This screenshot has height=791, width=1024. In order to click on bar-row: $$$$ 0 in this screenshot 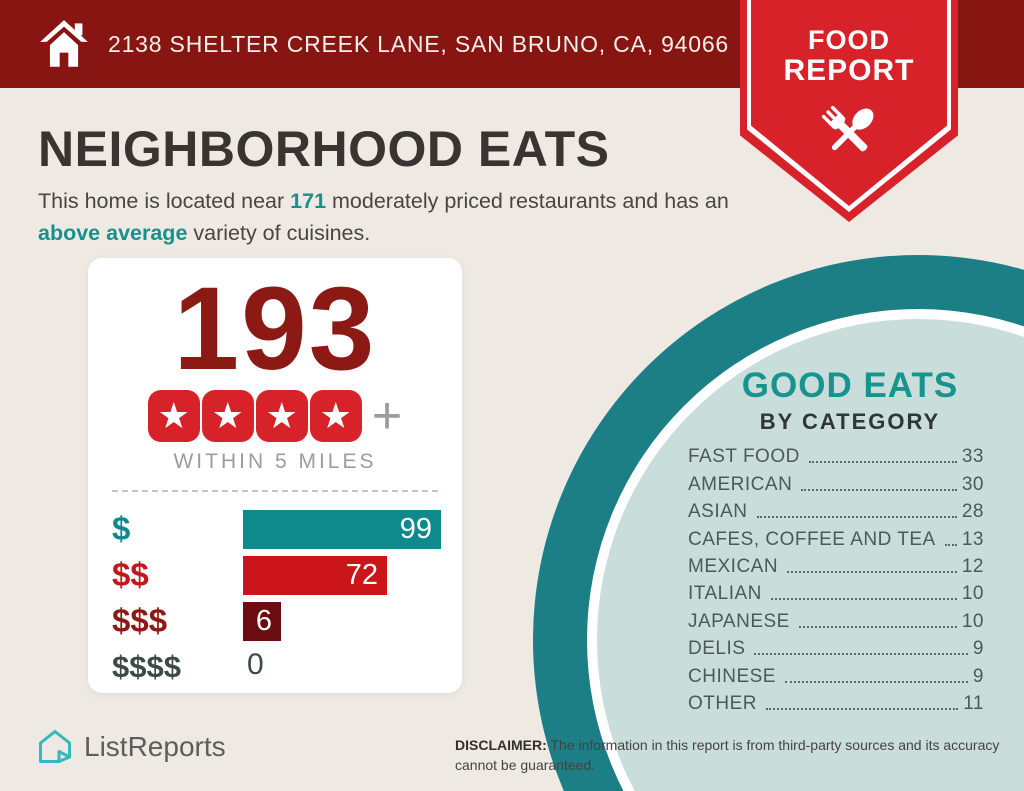, I will do `click(287, 667)`.